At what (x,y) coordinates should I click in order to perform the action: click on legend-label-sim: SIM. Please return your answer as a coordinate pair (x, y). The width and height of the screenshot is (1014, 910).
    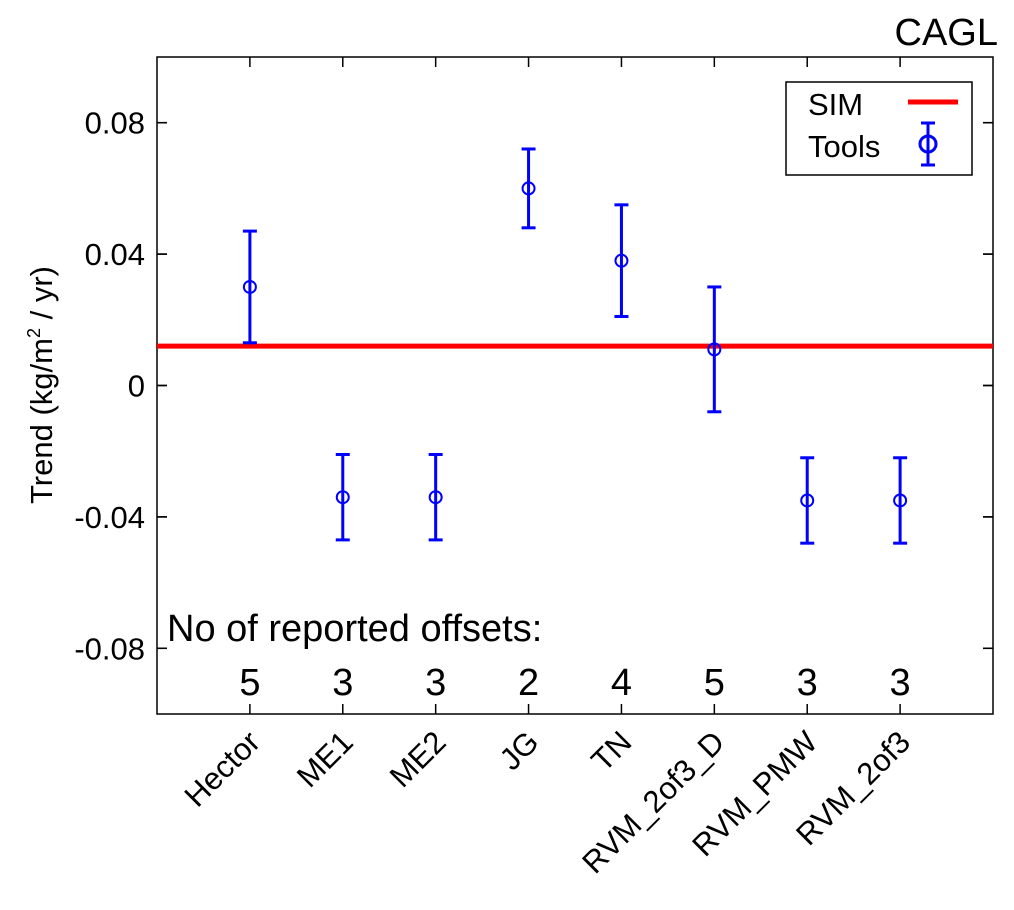
    Looking at the image, I should click on (835, 104).